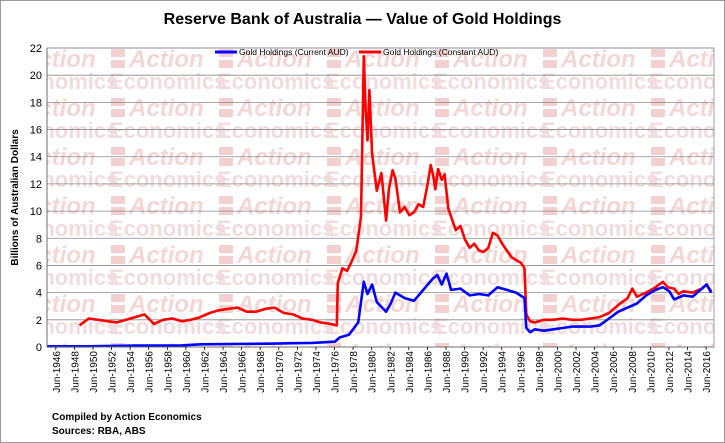 The image size is (725, 443). Describe the element at coordinates (39, 266) in the screenshot. I see `y-tick-label: 6` at that location.